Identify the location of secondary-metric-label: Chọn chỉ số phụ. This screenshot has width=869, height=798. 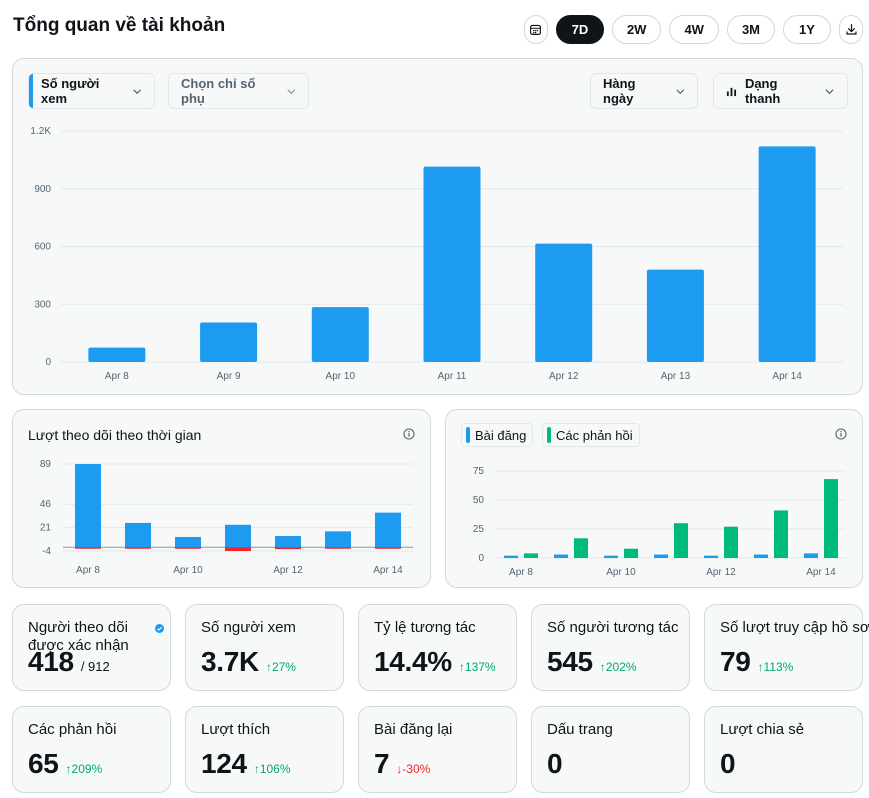
(218, 91).